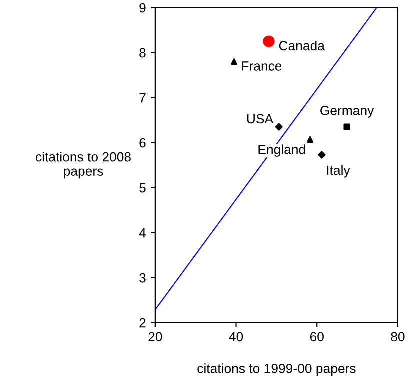  What do you see at coordinates (260, 119) in the screenshot?
I see `series-label: USA` at bounding box center [260, 119].